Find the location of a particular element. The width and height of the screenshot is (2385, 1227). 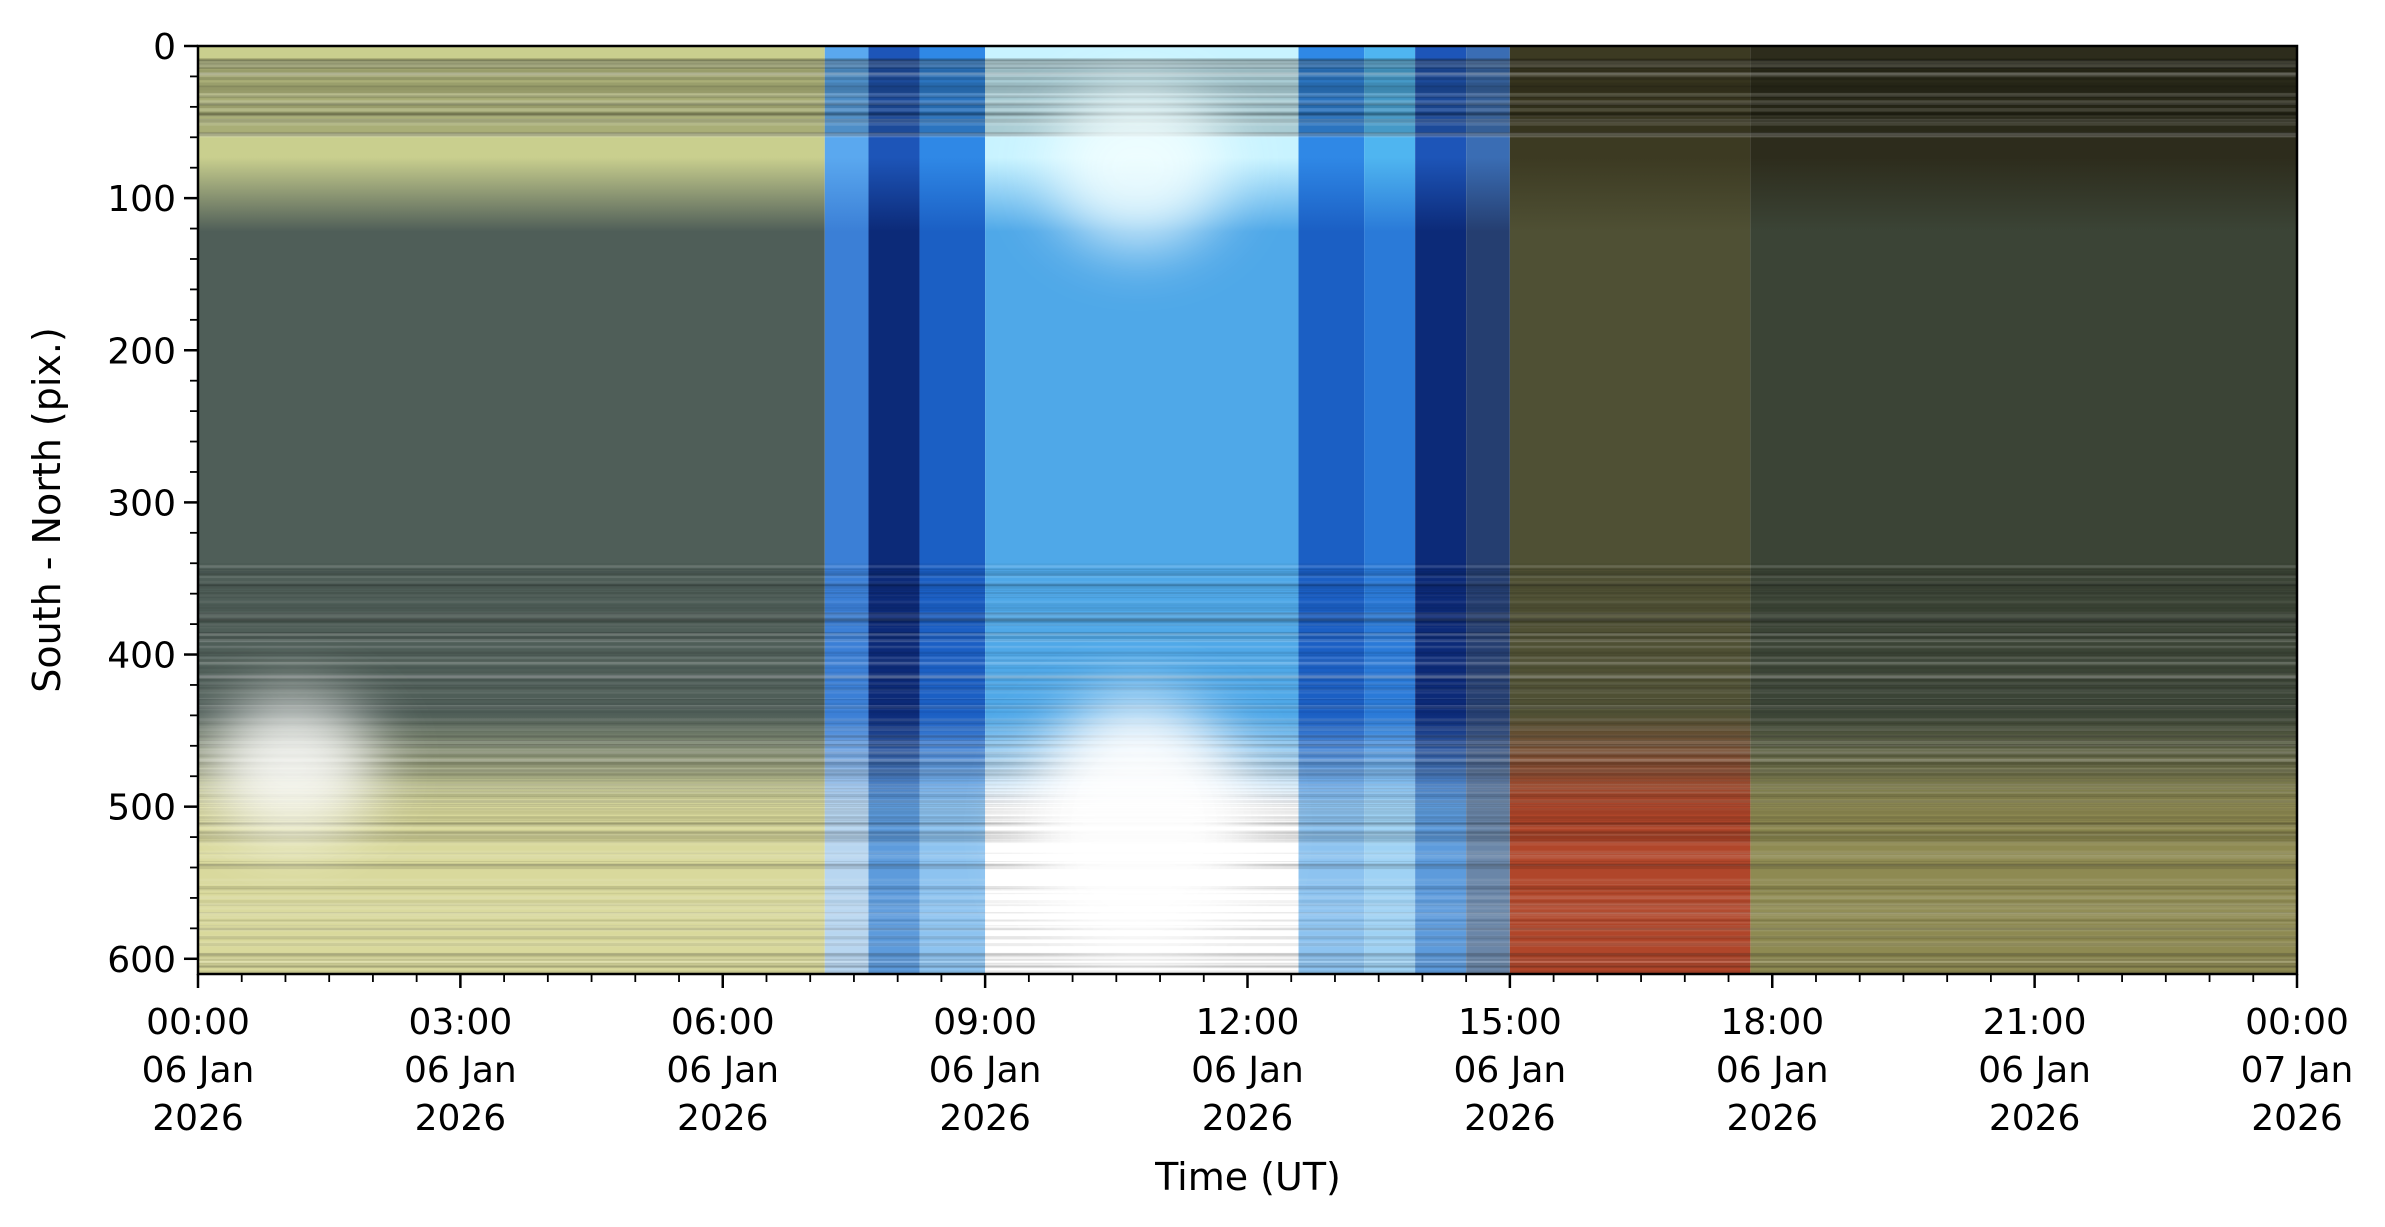

y-tick-label: 400 is located at coordinates (141, 656).